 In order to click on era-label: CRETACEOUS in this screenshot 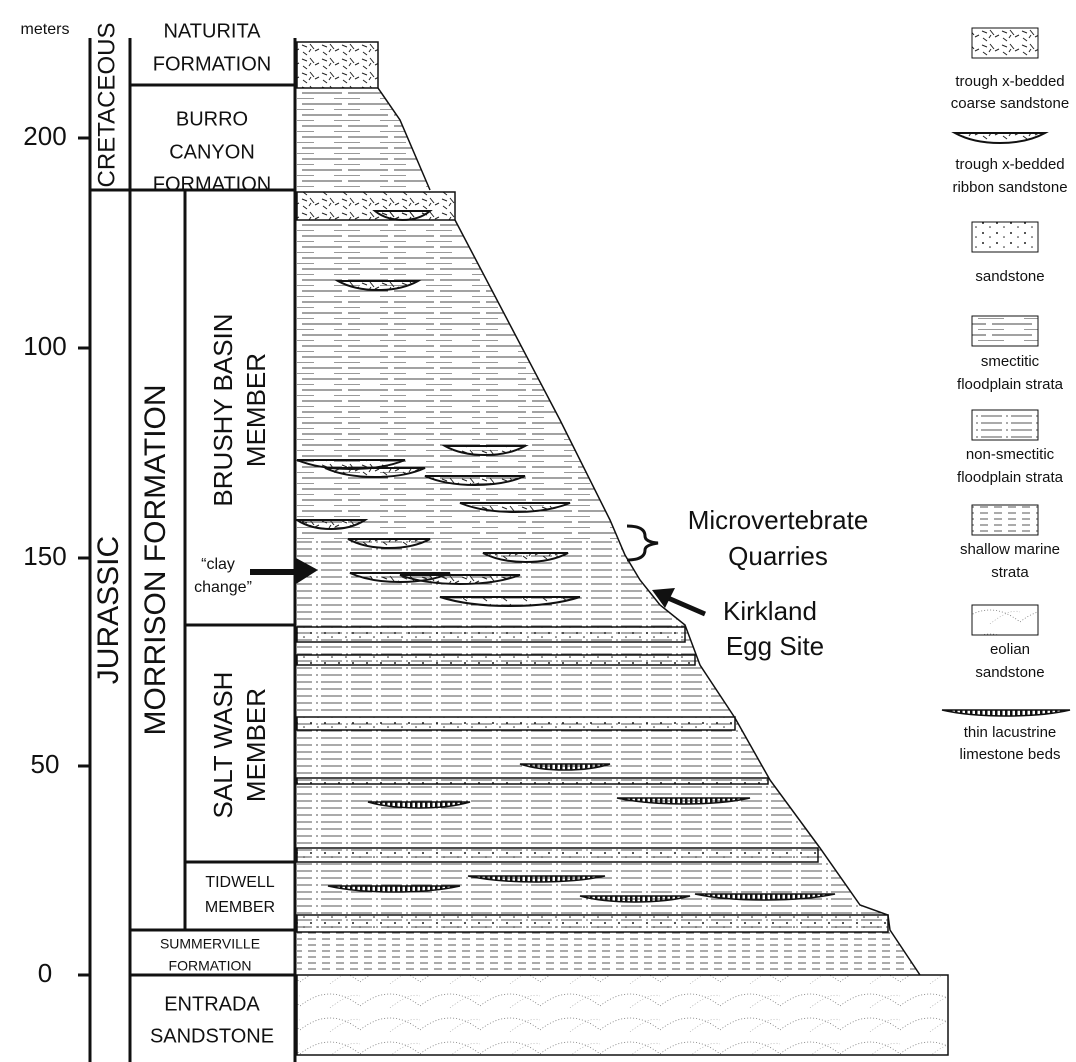, I will do `click(106, 105)`.